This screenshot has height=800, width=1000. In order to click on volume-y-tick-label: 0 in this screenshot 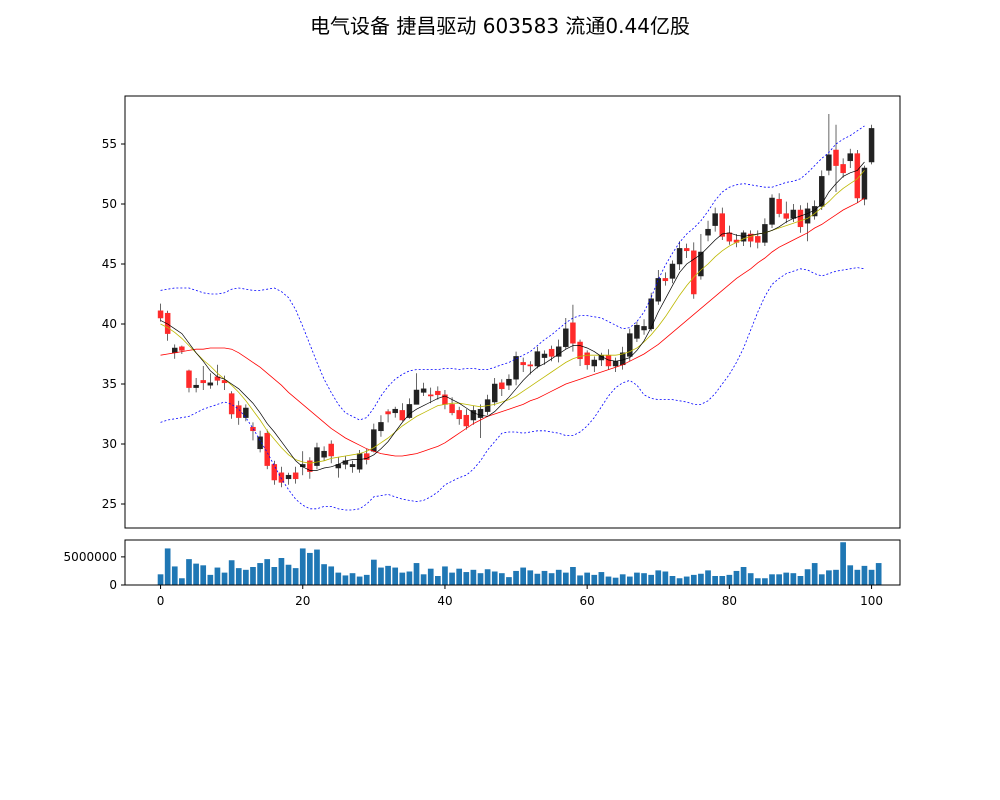, I will do `click(113, 585)`.